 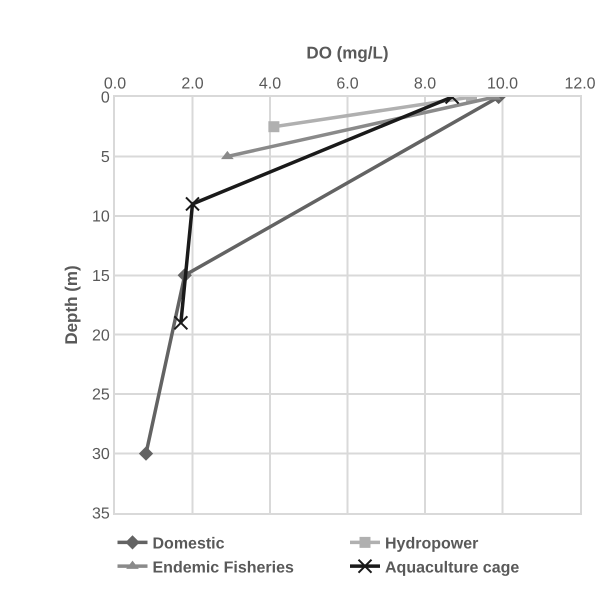 I want to click on y-tick-label: 10, so click(x=101, y=217).